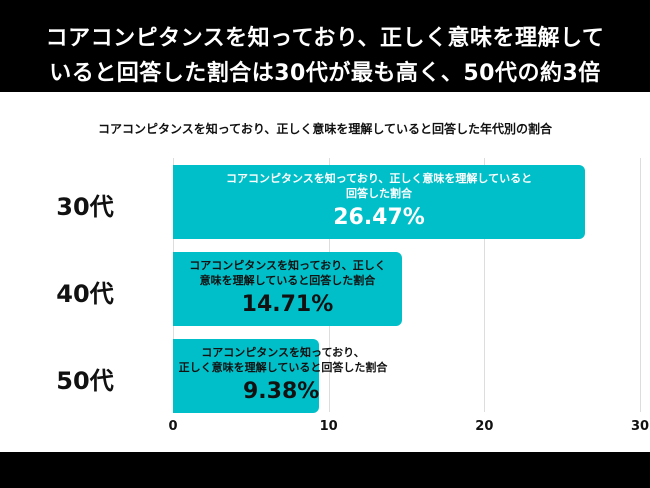  Describe the element at coordinates (325, 129) in the screenshot. I see `chart-title: コアコンピタンスを知っており、正しく意味を理解していると回答した年代別の割合` at that location.